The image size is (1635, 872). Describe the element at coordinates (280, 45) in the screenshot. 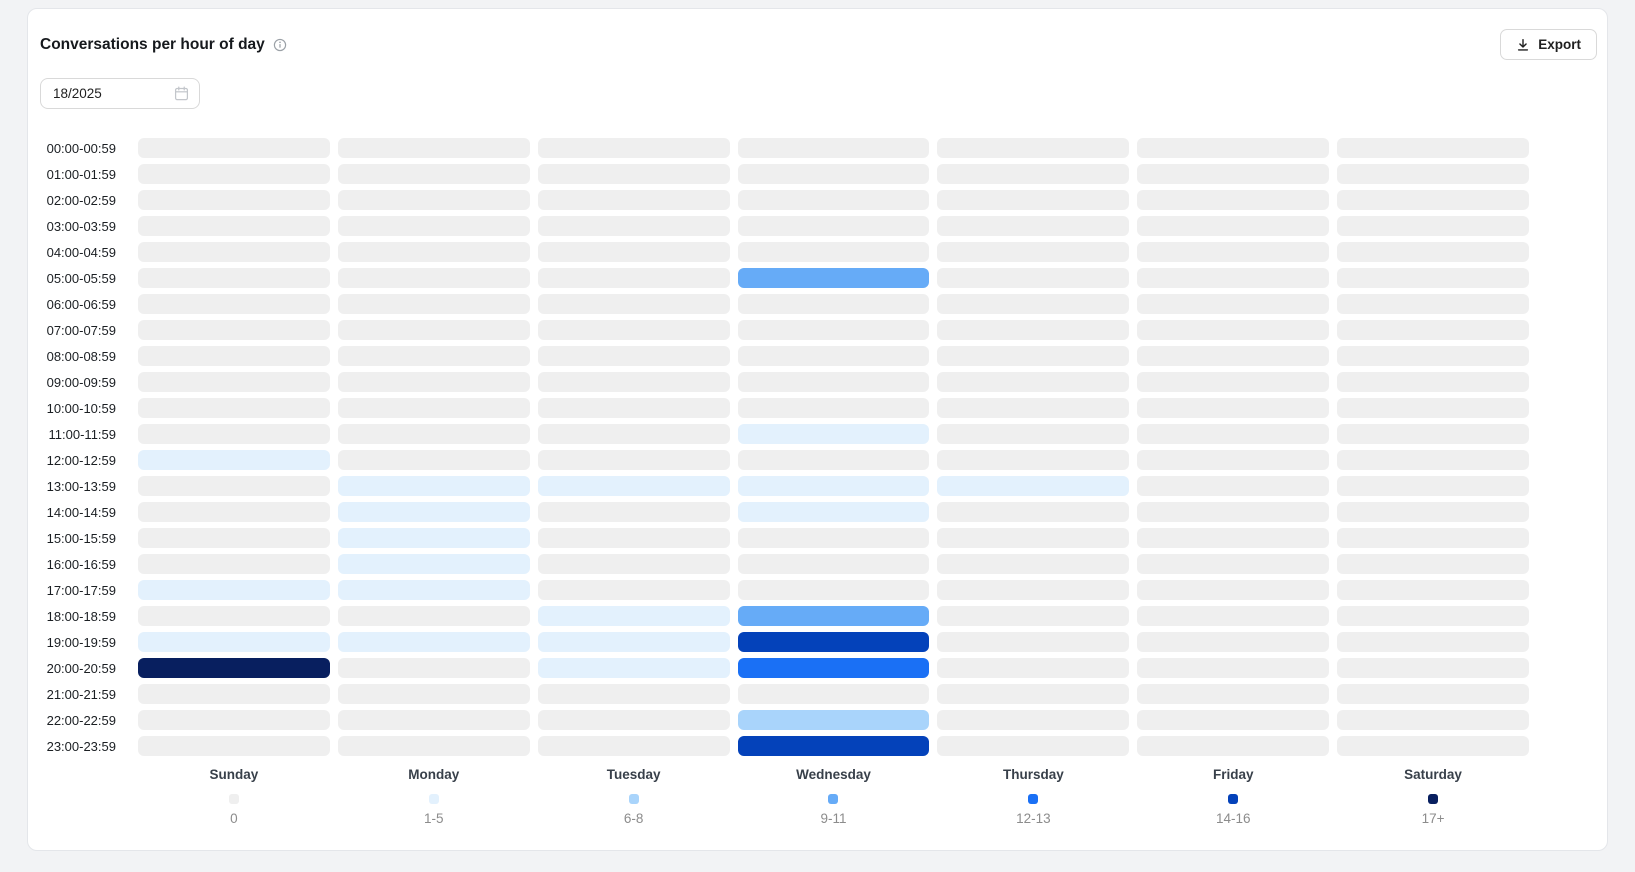

I see `info-icon` at that location.